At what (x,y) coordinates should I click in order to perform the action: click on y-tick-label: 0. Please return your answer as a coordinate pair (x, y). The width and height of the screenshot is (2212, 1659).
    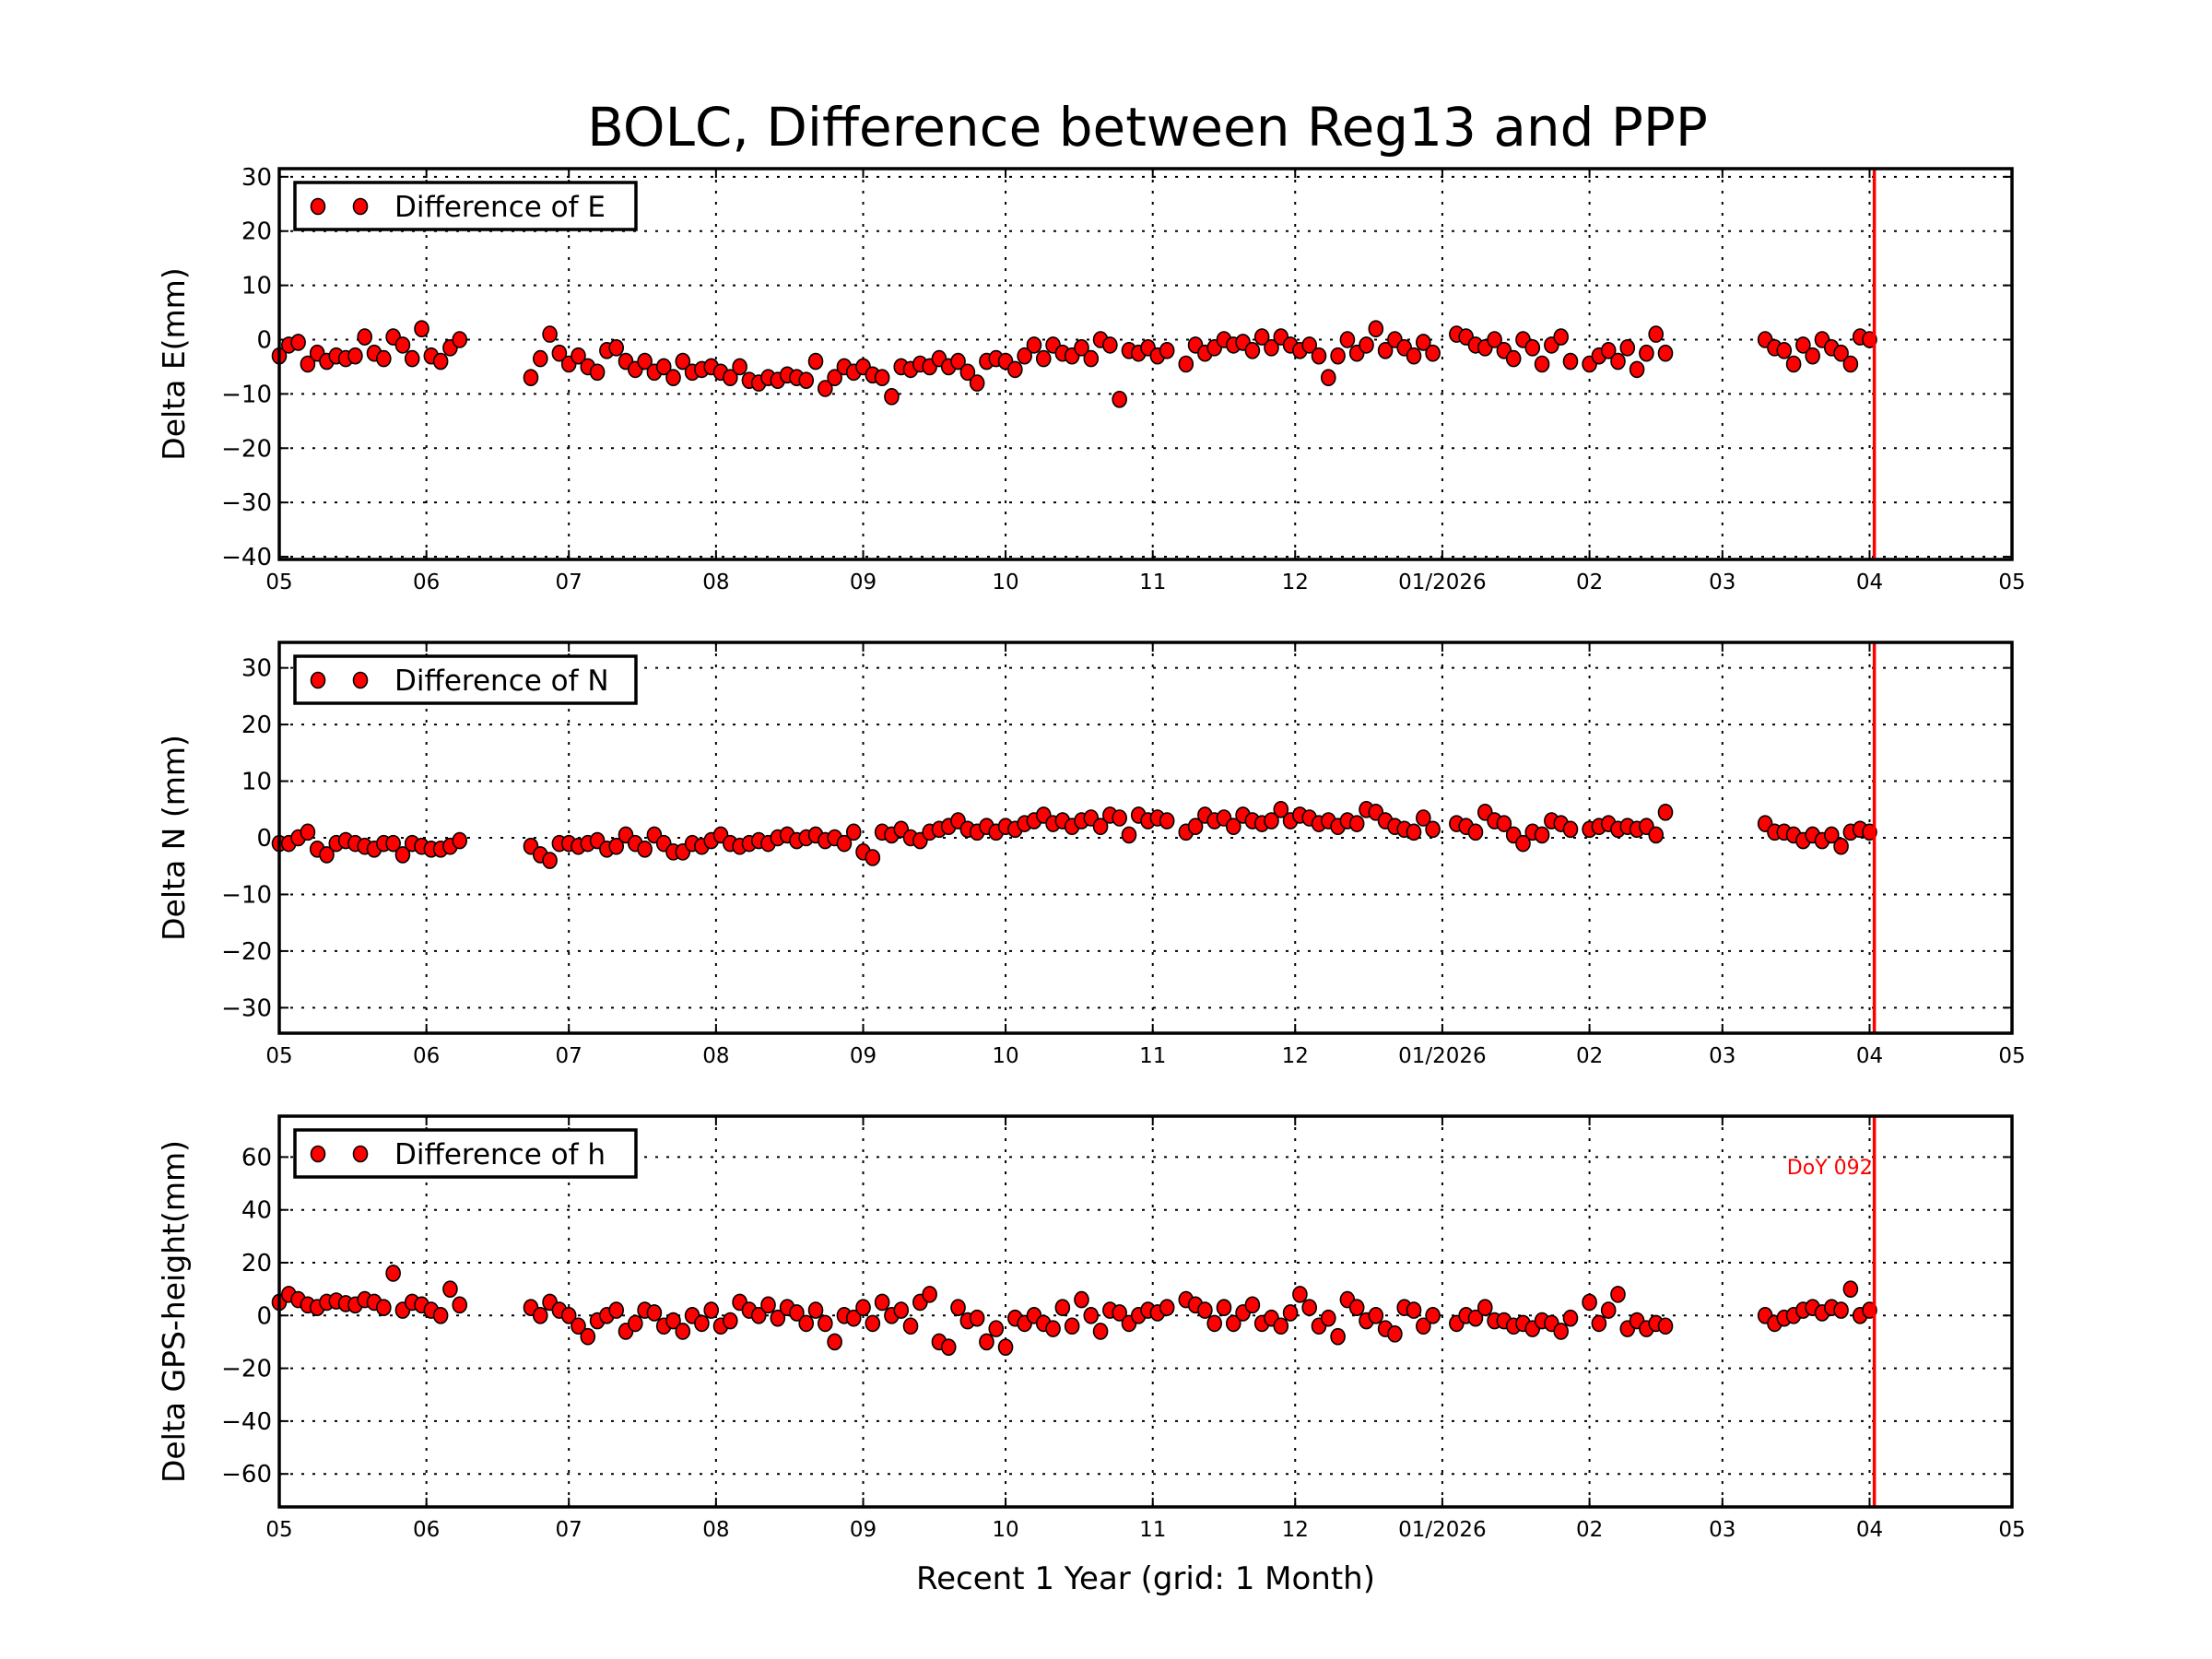
    Looking at the image, I should click on (264, 341).